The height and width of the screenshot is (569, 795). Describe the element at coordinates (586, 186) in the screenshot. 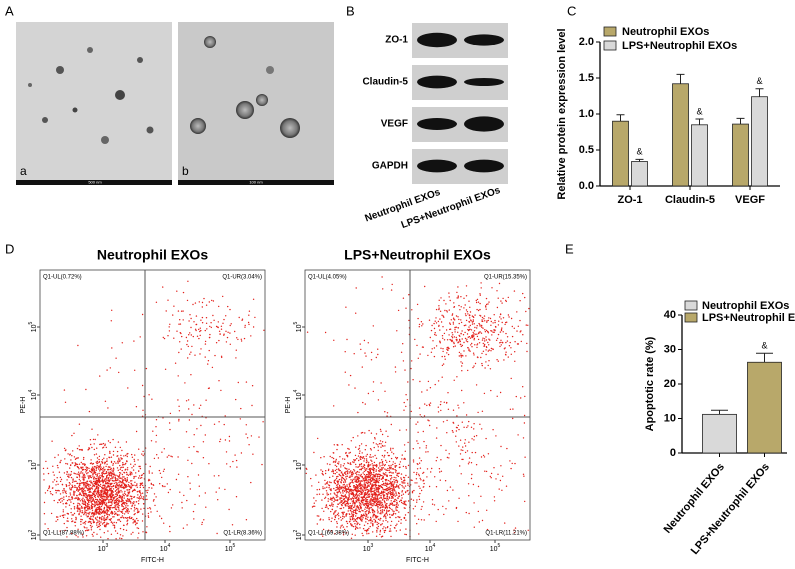

I see `y-tick-label: 0.0` at that location.